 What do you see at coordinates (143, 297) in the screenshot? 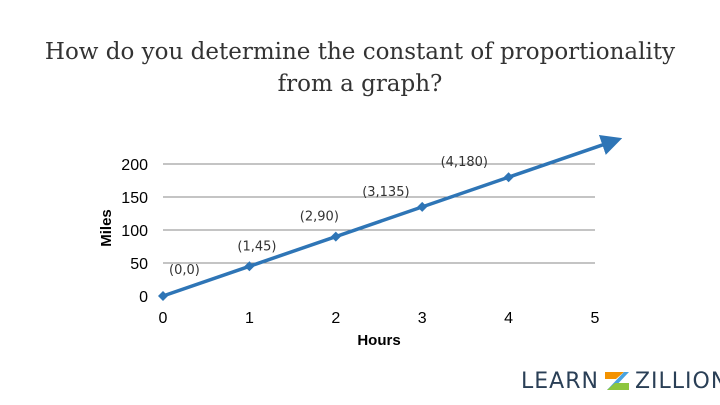
I see `y-tick-label: 0` at bounding box center [143, 297].